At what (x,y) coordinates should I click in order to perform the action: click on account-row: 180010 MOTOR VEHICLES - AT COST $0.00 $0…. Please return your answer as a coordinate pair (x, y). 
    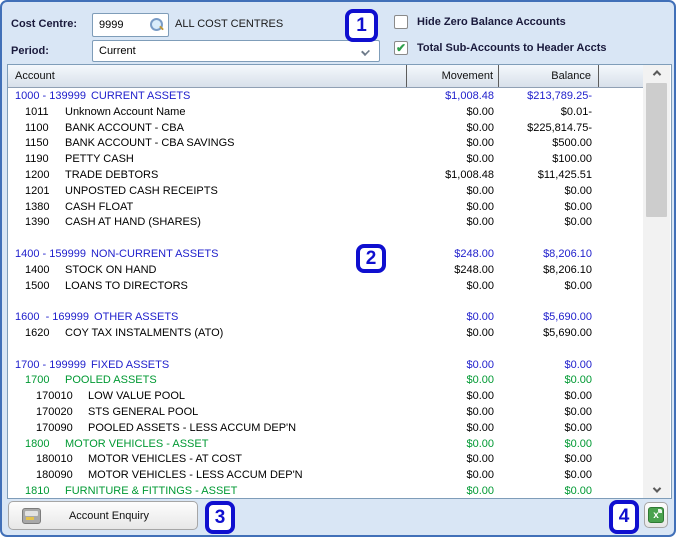
    Looking at the image, I should click on (326, 460).